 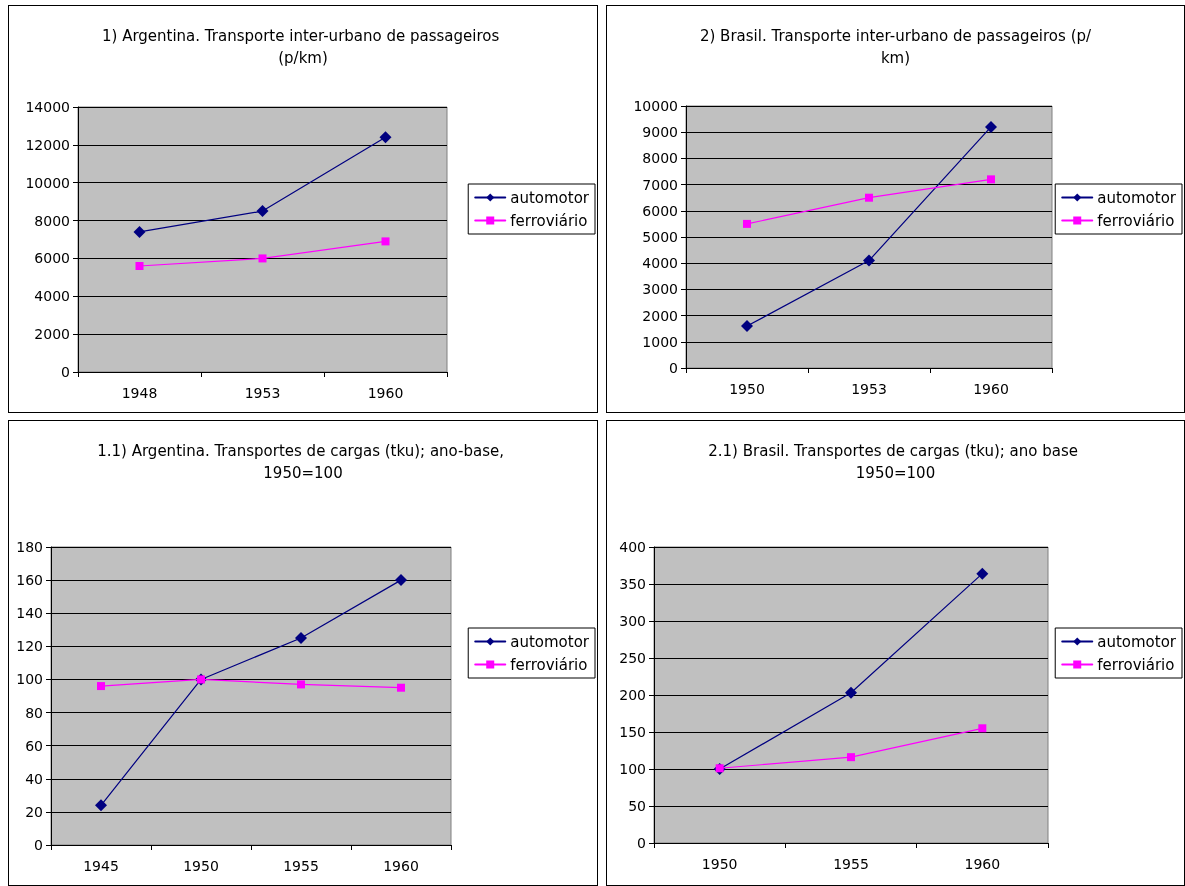 I want to click on y-tick-label: 300, so click(x=632, y=621).